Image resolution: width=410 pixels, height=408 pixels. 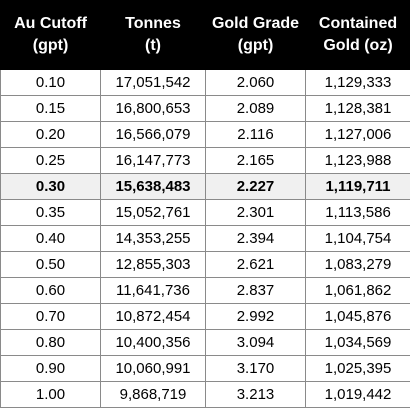 I want to click on table-row: 0.60 11,641,736 2.837 1,061,862, so click(x=205, y=290).